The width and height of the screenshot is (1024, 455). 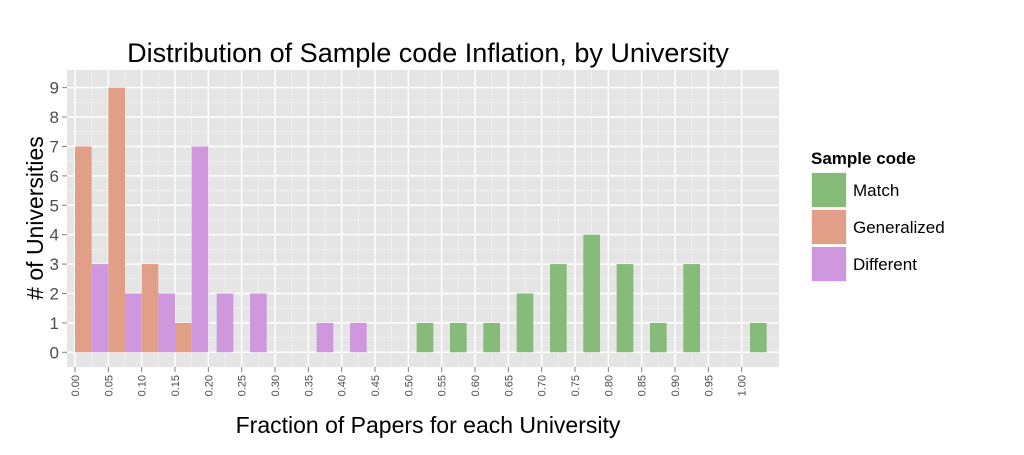 What do you see at coordinates (309, 385) in the screenshot?
I see `x-tick-label: 0.35` at bounding box center [309, 385].